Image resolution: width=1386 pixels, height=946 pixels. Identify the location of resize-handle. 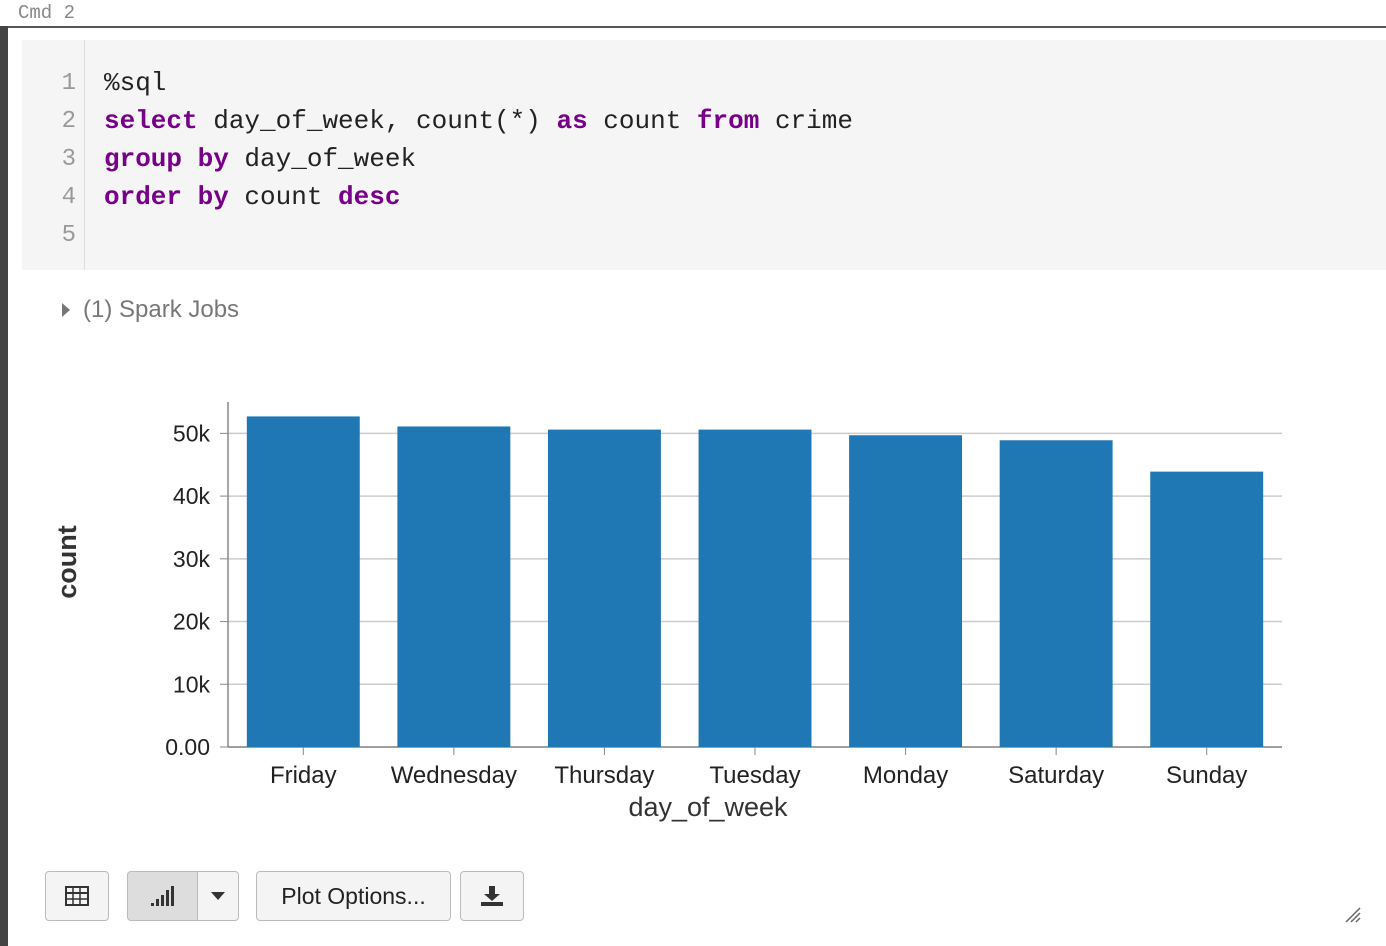
(1353, 915).